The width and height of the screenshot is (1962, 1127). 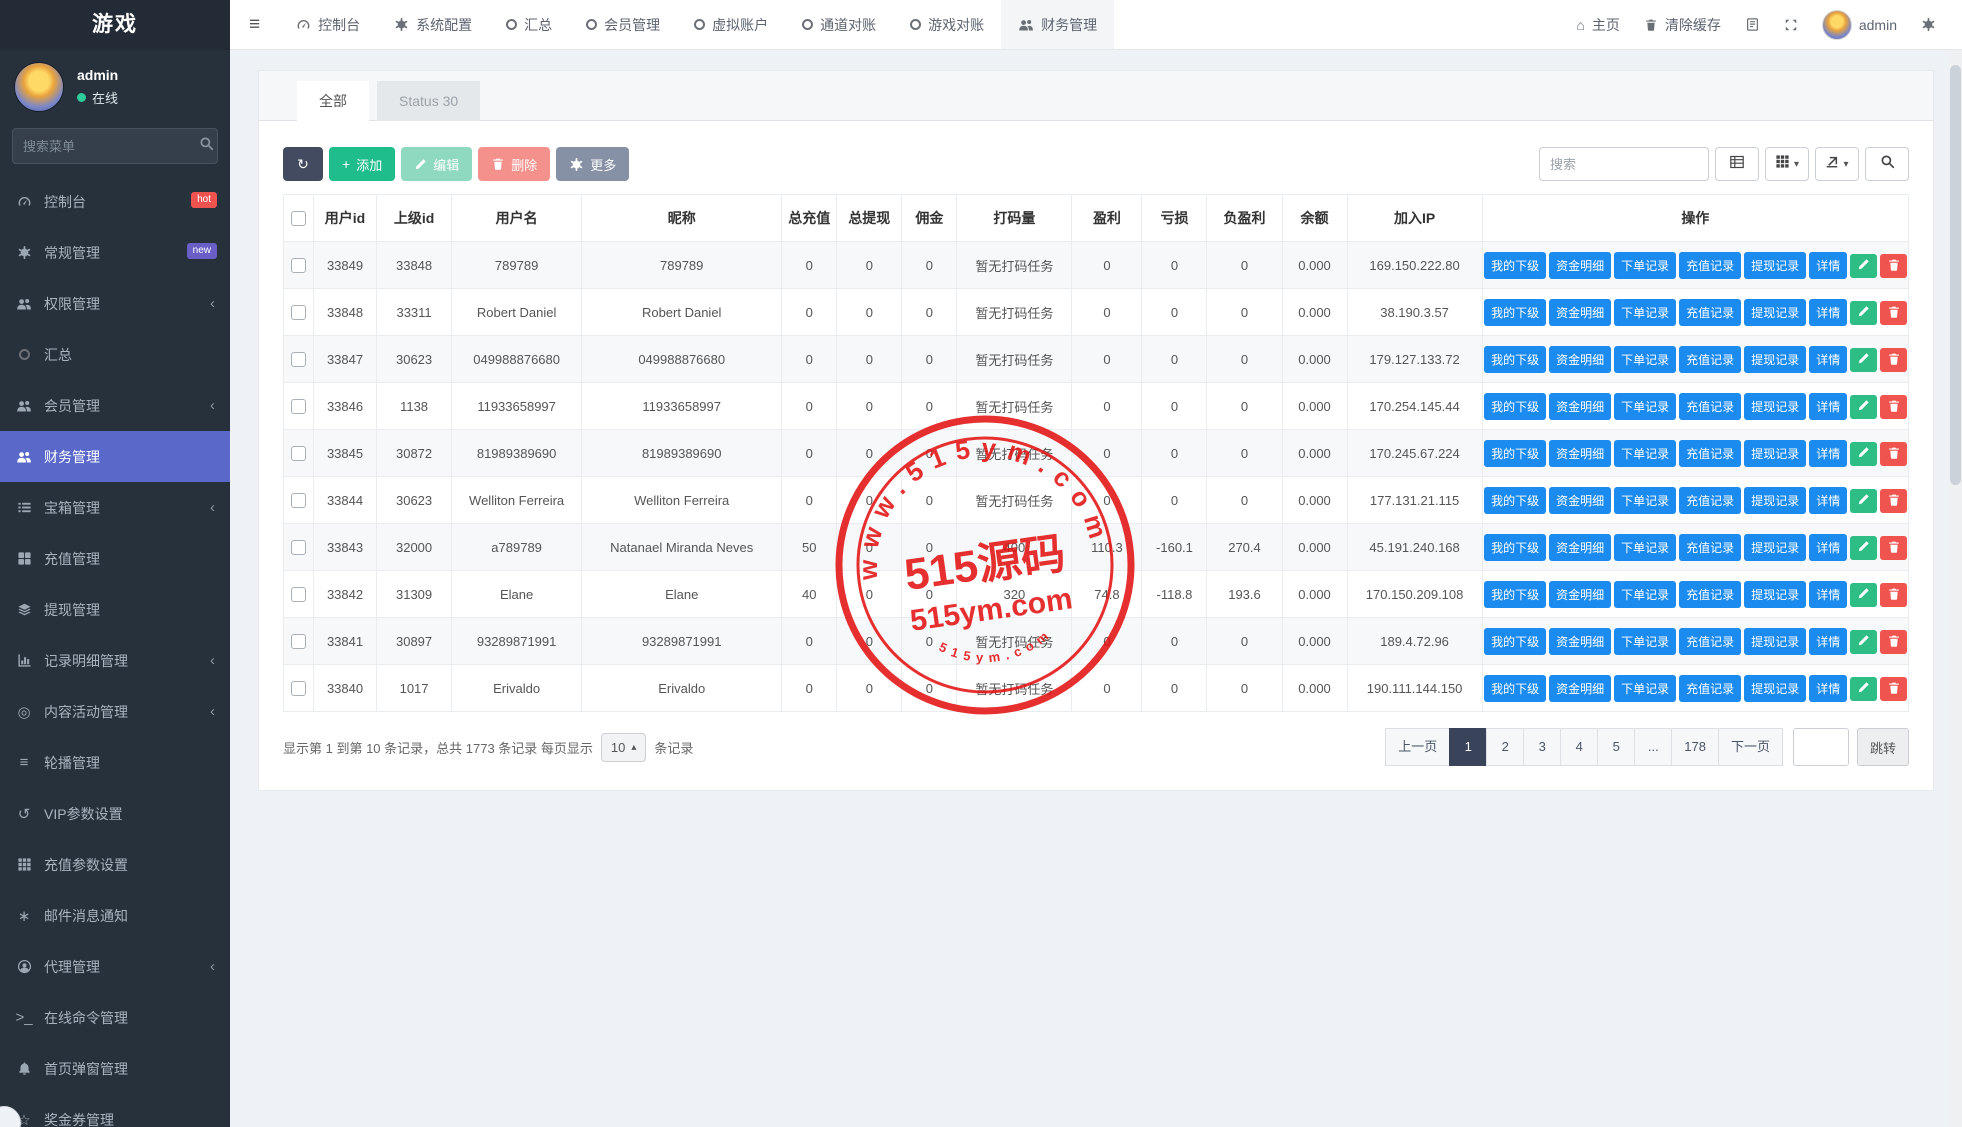 What do you see at coordinates (115, 864) in the screenshot?
I see `sidebar-item-13: 充值参数设置` at bounding box center [115, 864].